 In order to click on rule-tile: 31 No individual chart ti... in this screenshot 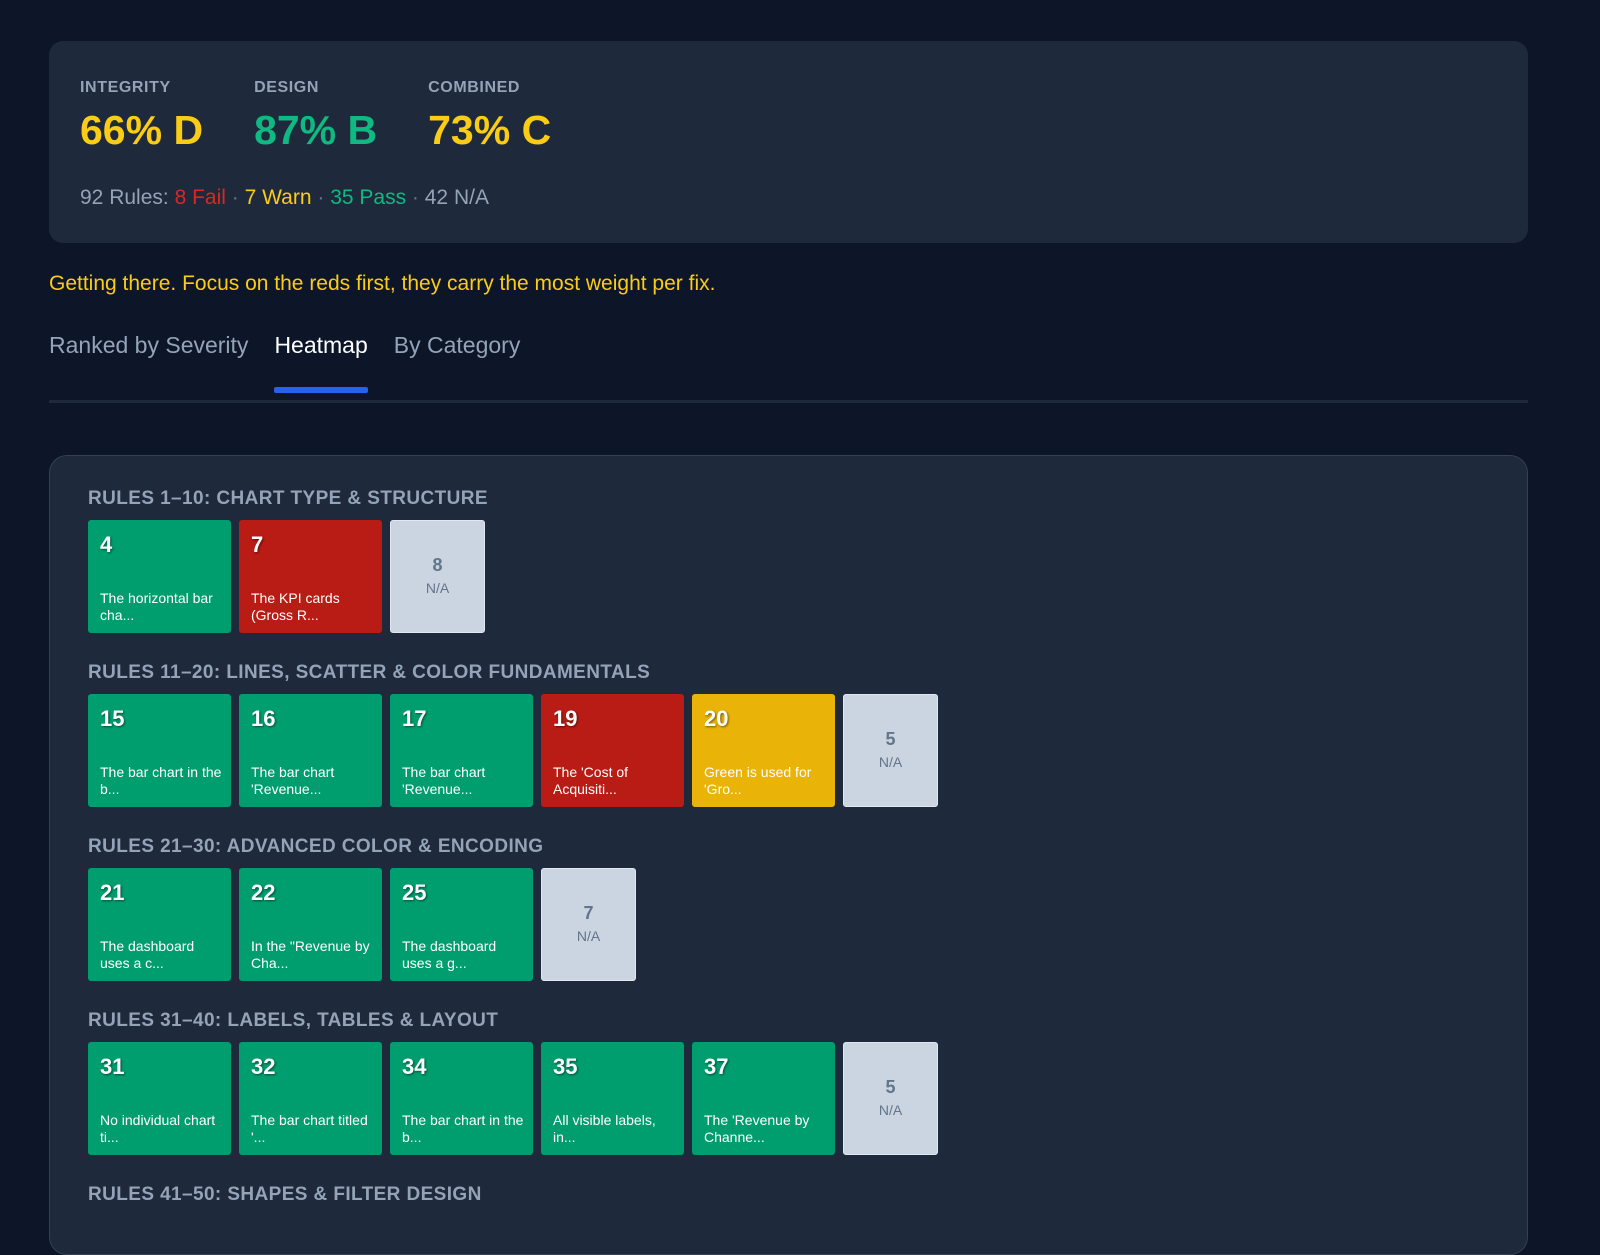, I will do `click(159, 1098)`.